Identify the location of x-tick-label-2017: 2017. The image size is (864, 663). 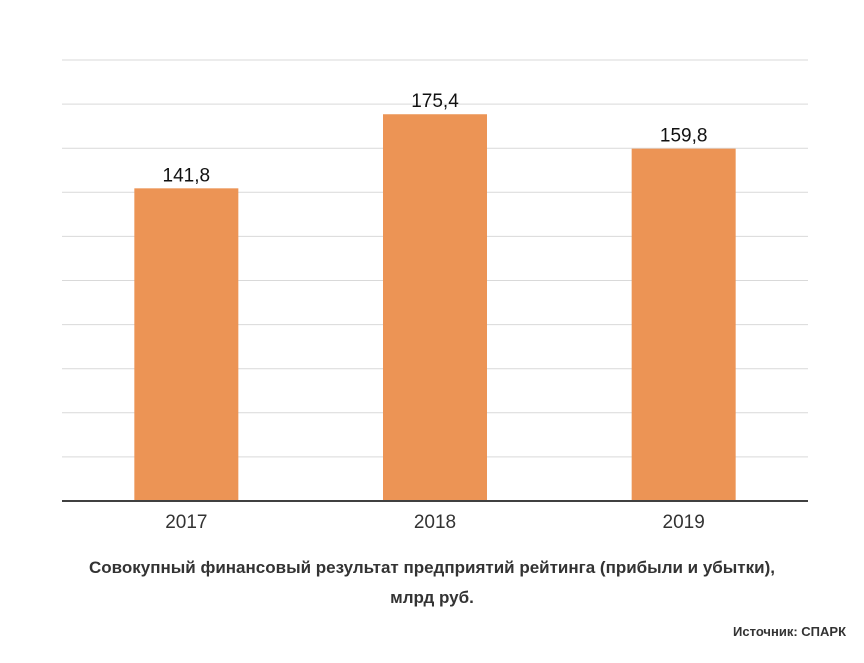
(186, 522).